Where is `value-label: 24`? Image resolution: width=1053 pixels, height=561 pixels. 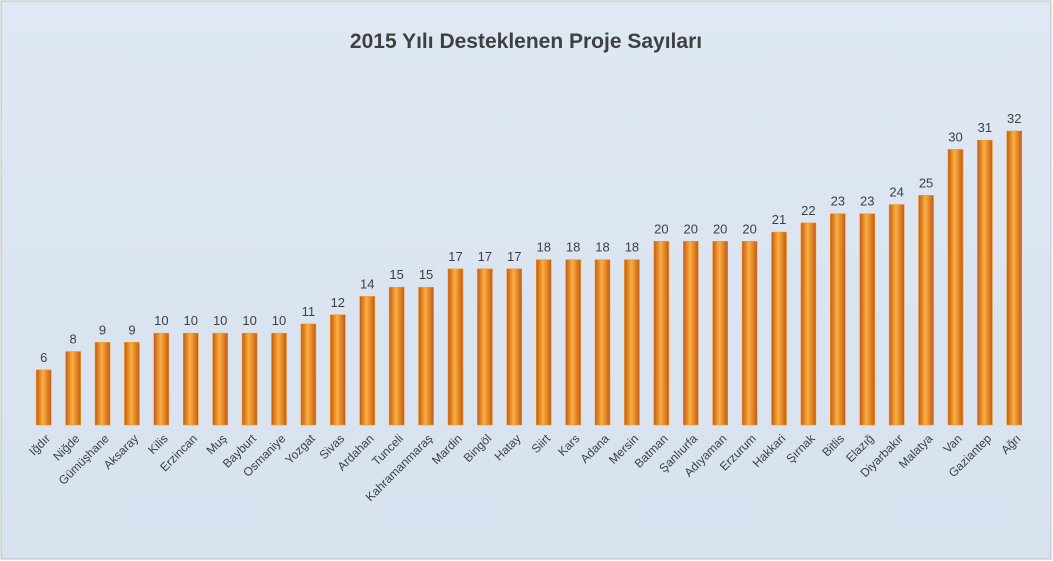 value-label: 24 is located at coordinates (896, 192).